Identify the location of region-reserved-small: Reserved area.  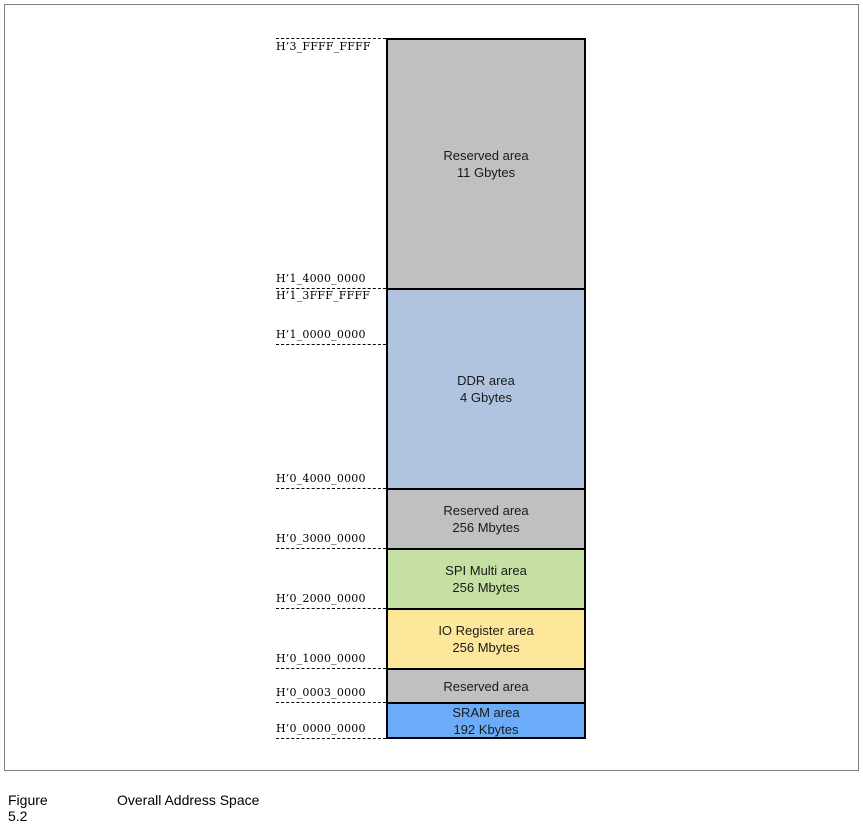
(486, 686).